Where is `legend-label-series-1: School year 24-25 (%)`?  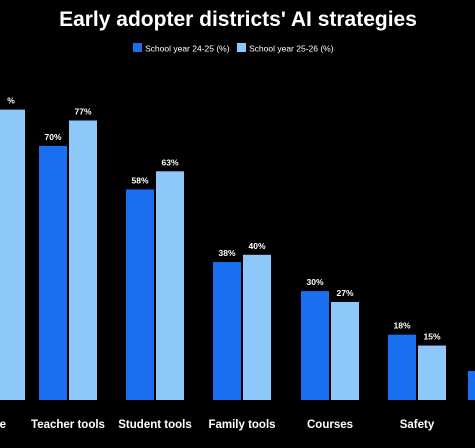
legend-label-series-1: School year 24-25 (%) is located at coordinates (187, 49).